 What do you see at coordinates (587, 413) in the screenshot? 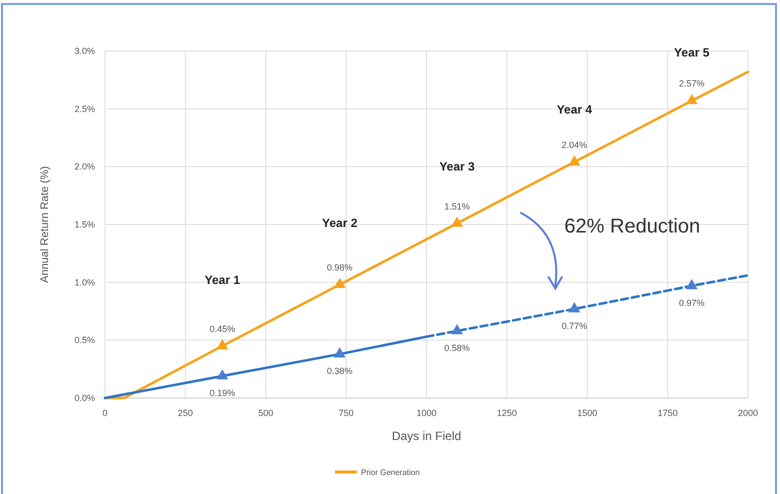
I see `x-tick-label: 1500` at bounding box center [587, 413].